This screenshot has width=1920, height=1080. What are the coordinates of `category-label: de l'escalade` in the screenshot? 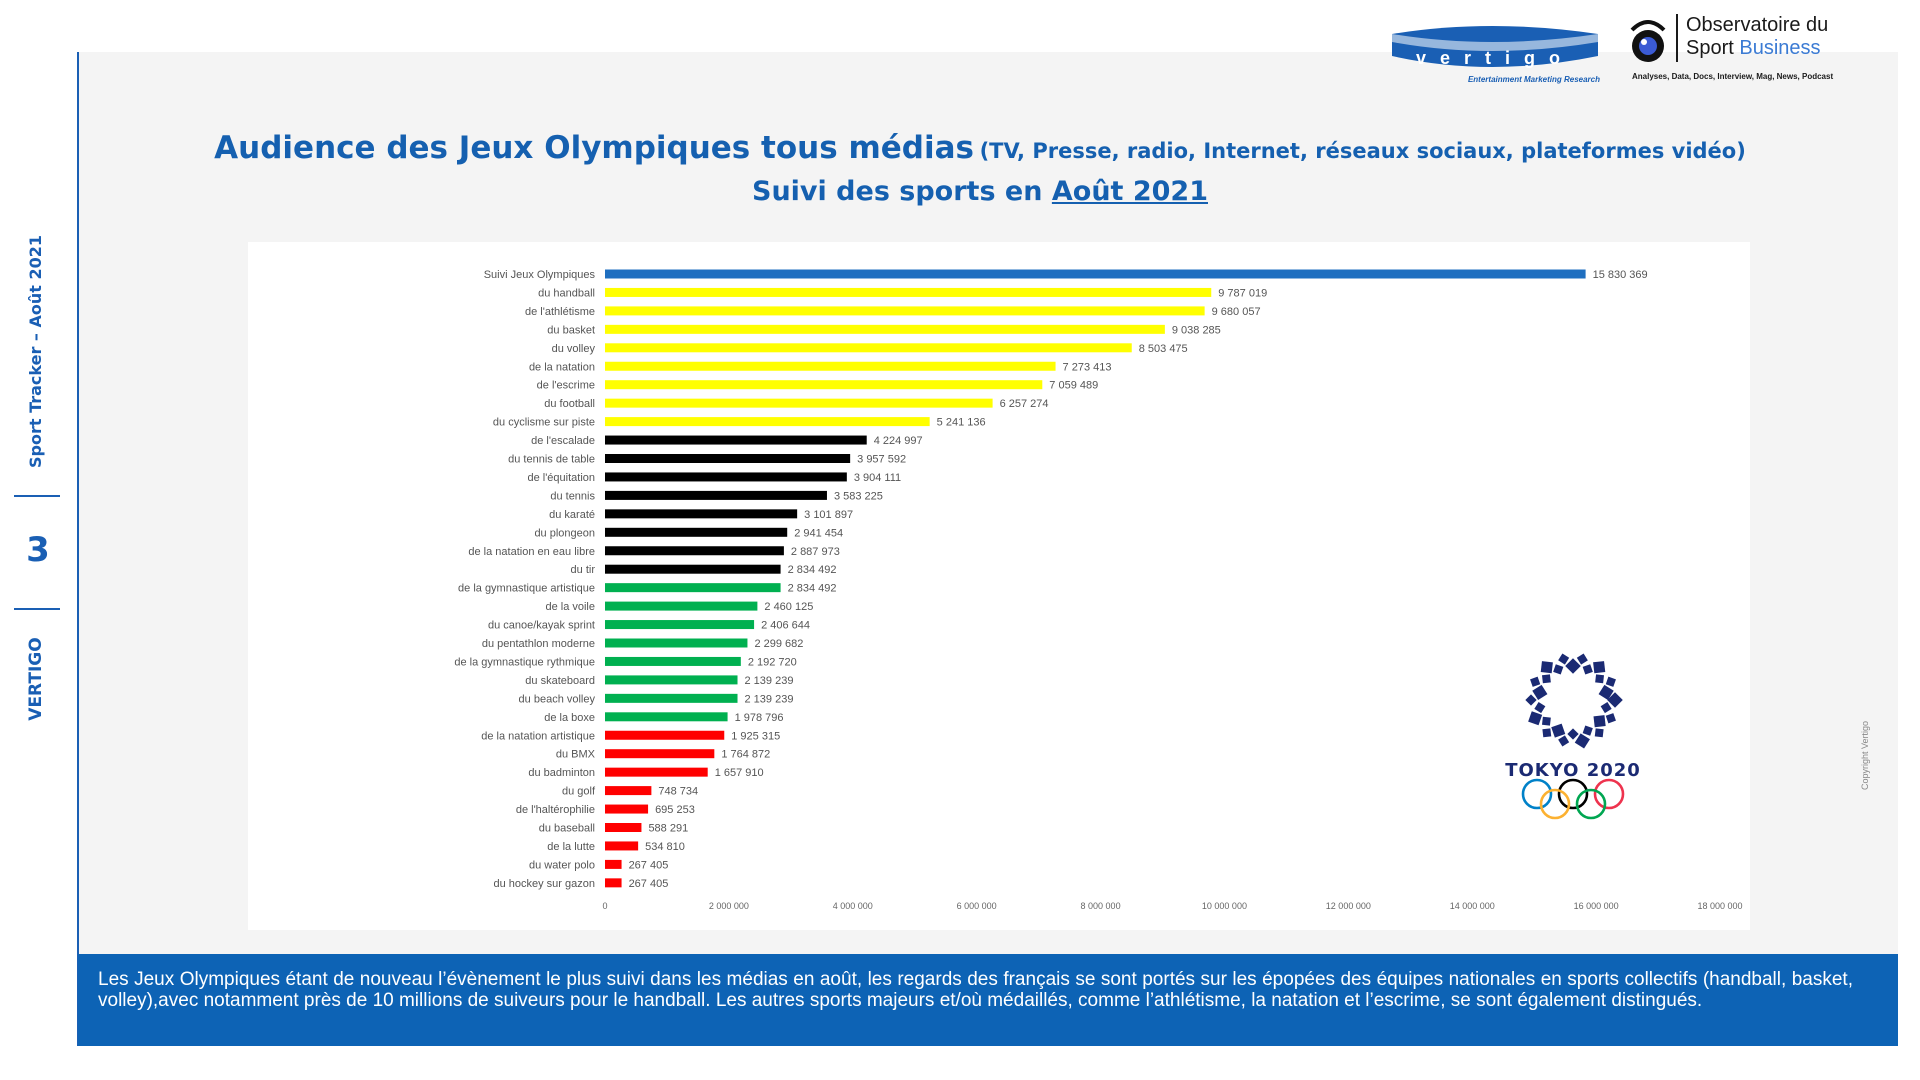 It's located at (563, 441).